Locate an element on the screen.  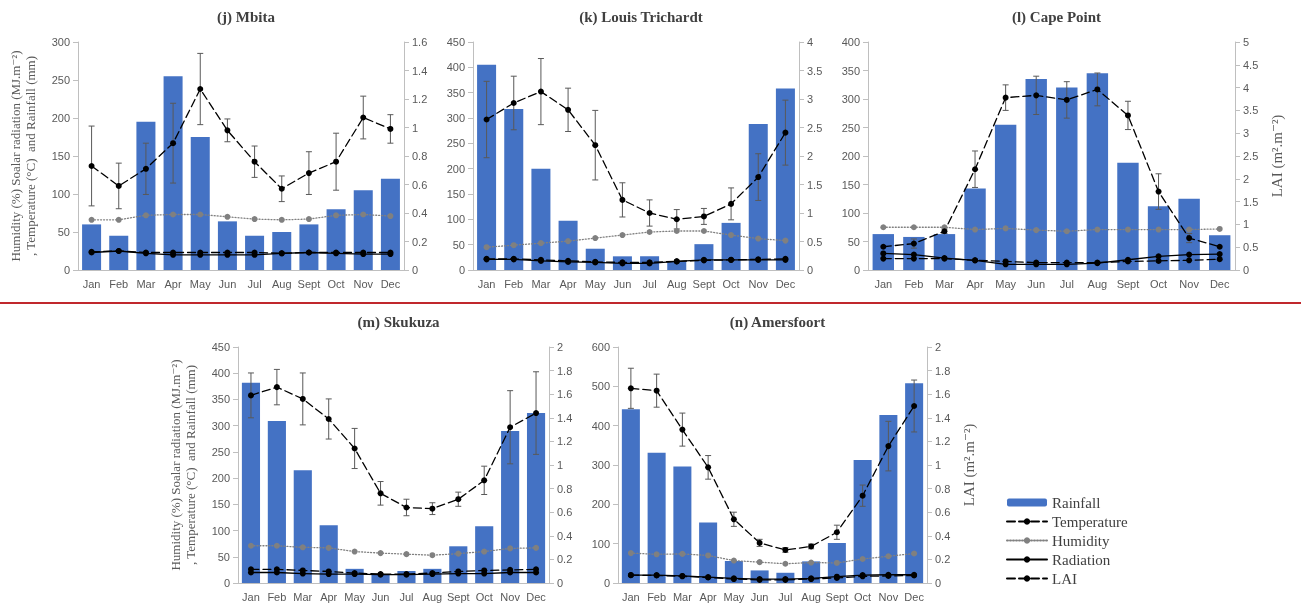
chart-title: (n) Amersfoort is located at coordinates (777, 322).